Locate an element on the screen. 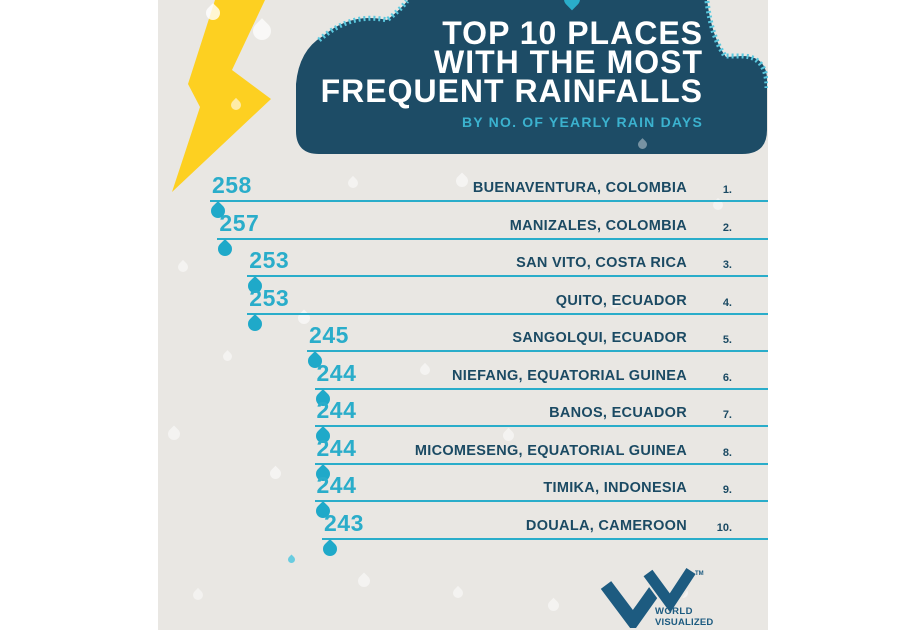 The image size is (923, 630). ranking-row: 245 SANGOLQUI, ECUADOR 5. is located at coordinates (536, 346).